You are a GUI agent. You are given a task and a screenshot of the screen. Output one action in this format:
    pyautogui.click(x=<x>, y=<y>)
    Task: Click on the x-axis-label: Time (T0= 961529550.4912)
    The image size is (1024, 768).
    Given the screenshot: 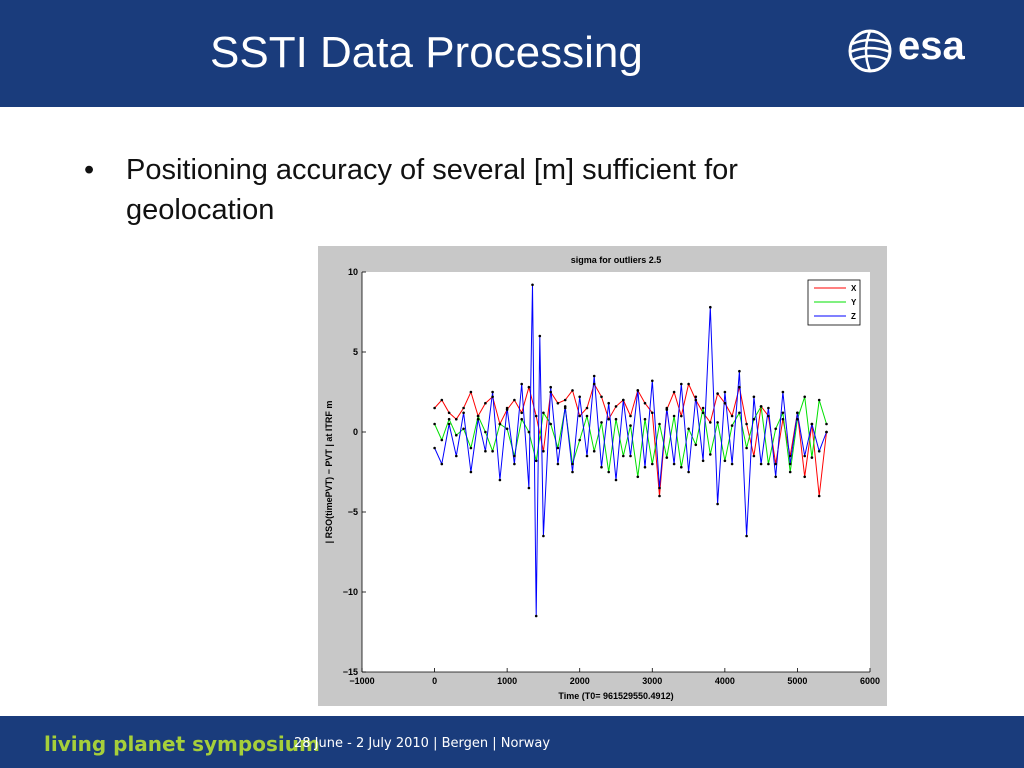 What is the action you would take?
    pyautogui.click(x=615, y=696)
    